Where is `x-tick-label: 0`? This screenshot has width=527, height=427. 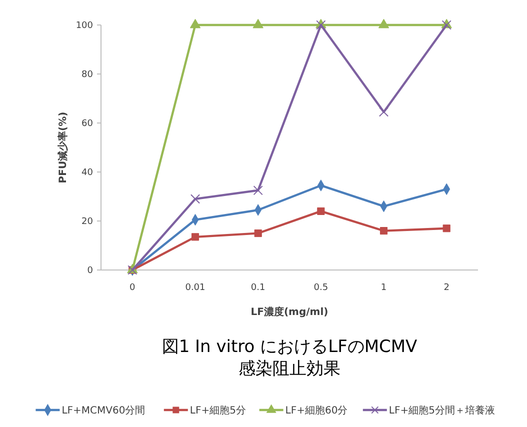
x-tick-label: 0 is located at coordinates (133, 288).